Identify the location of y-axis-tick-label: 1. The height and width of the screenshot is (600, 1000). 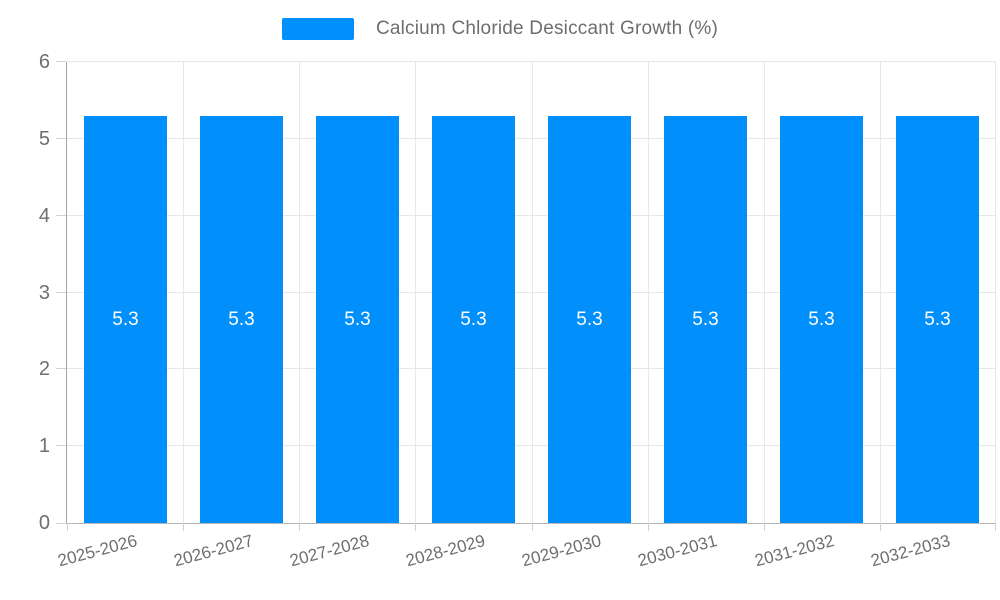
(44, 446).